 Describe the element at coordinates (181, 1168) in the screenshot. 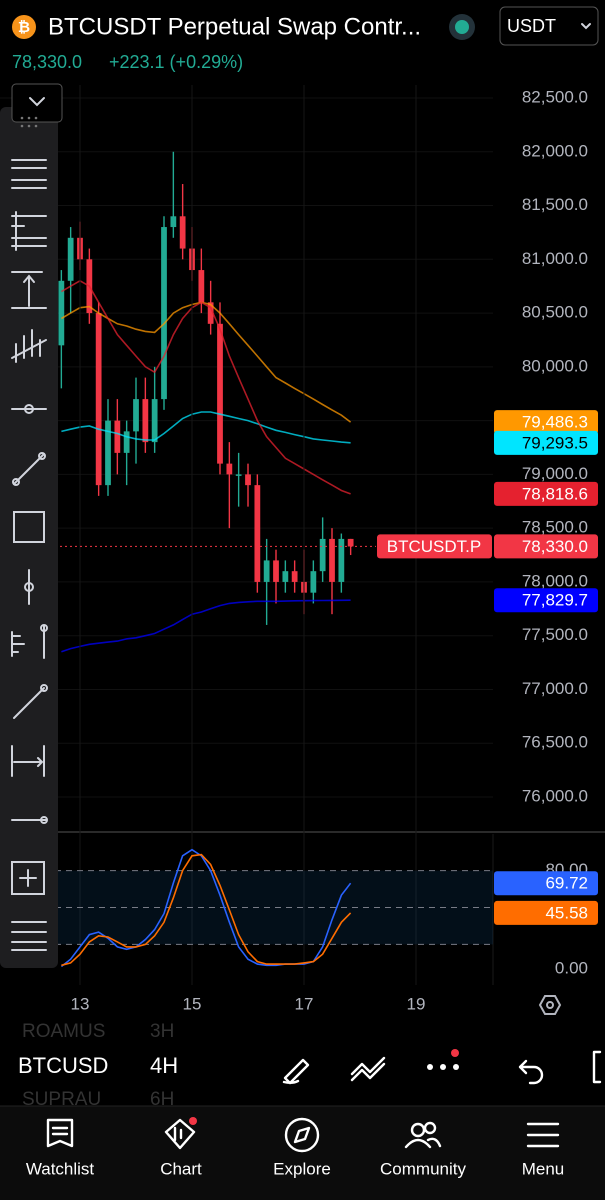

I see `tab: Chart` at that location.